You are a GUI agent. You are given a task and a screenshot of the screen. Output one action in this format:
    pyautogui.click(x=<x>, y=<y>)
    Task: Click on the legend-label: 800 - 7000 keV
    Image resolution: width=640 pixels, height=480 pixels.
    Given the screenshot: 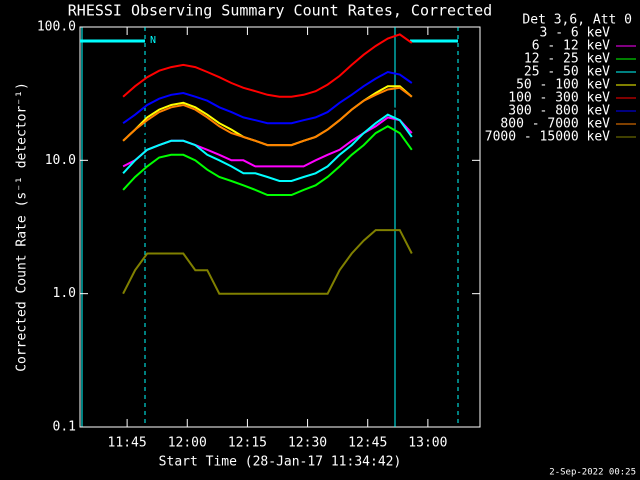 What is the action you would take?
    pyautogui.click(x=555, y=124)
    